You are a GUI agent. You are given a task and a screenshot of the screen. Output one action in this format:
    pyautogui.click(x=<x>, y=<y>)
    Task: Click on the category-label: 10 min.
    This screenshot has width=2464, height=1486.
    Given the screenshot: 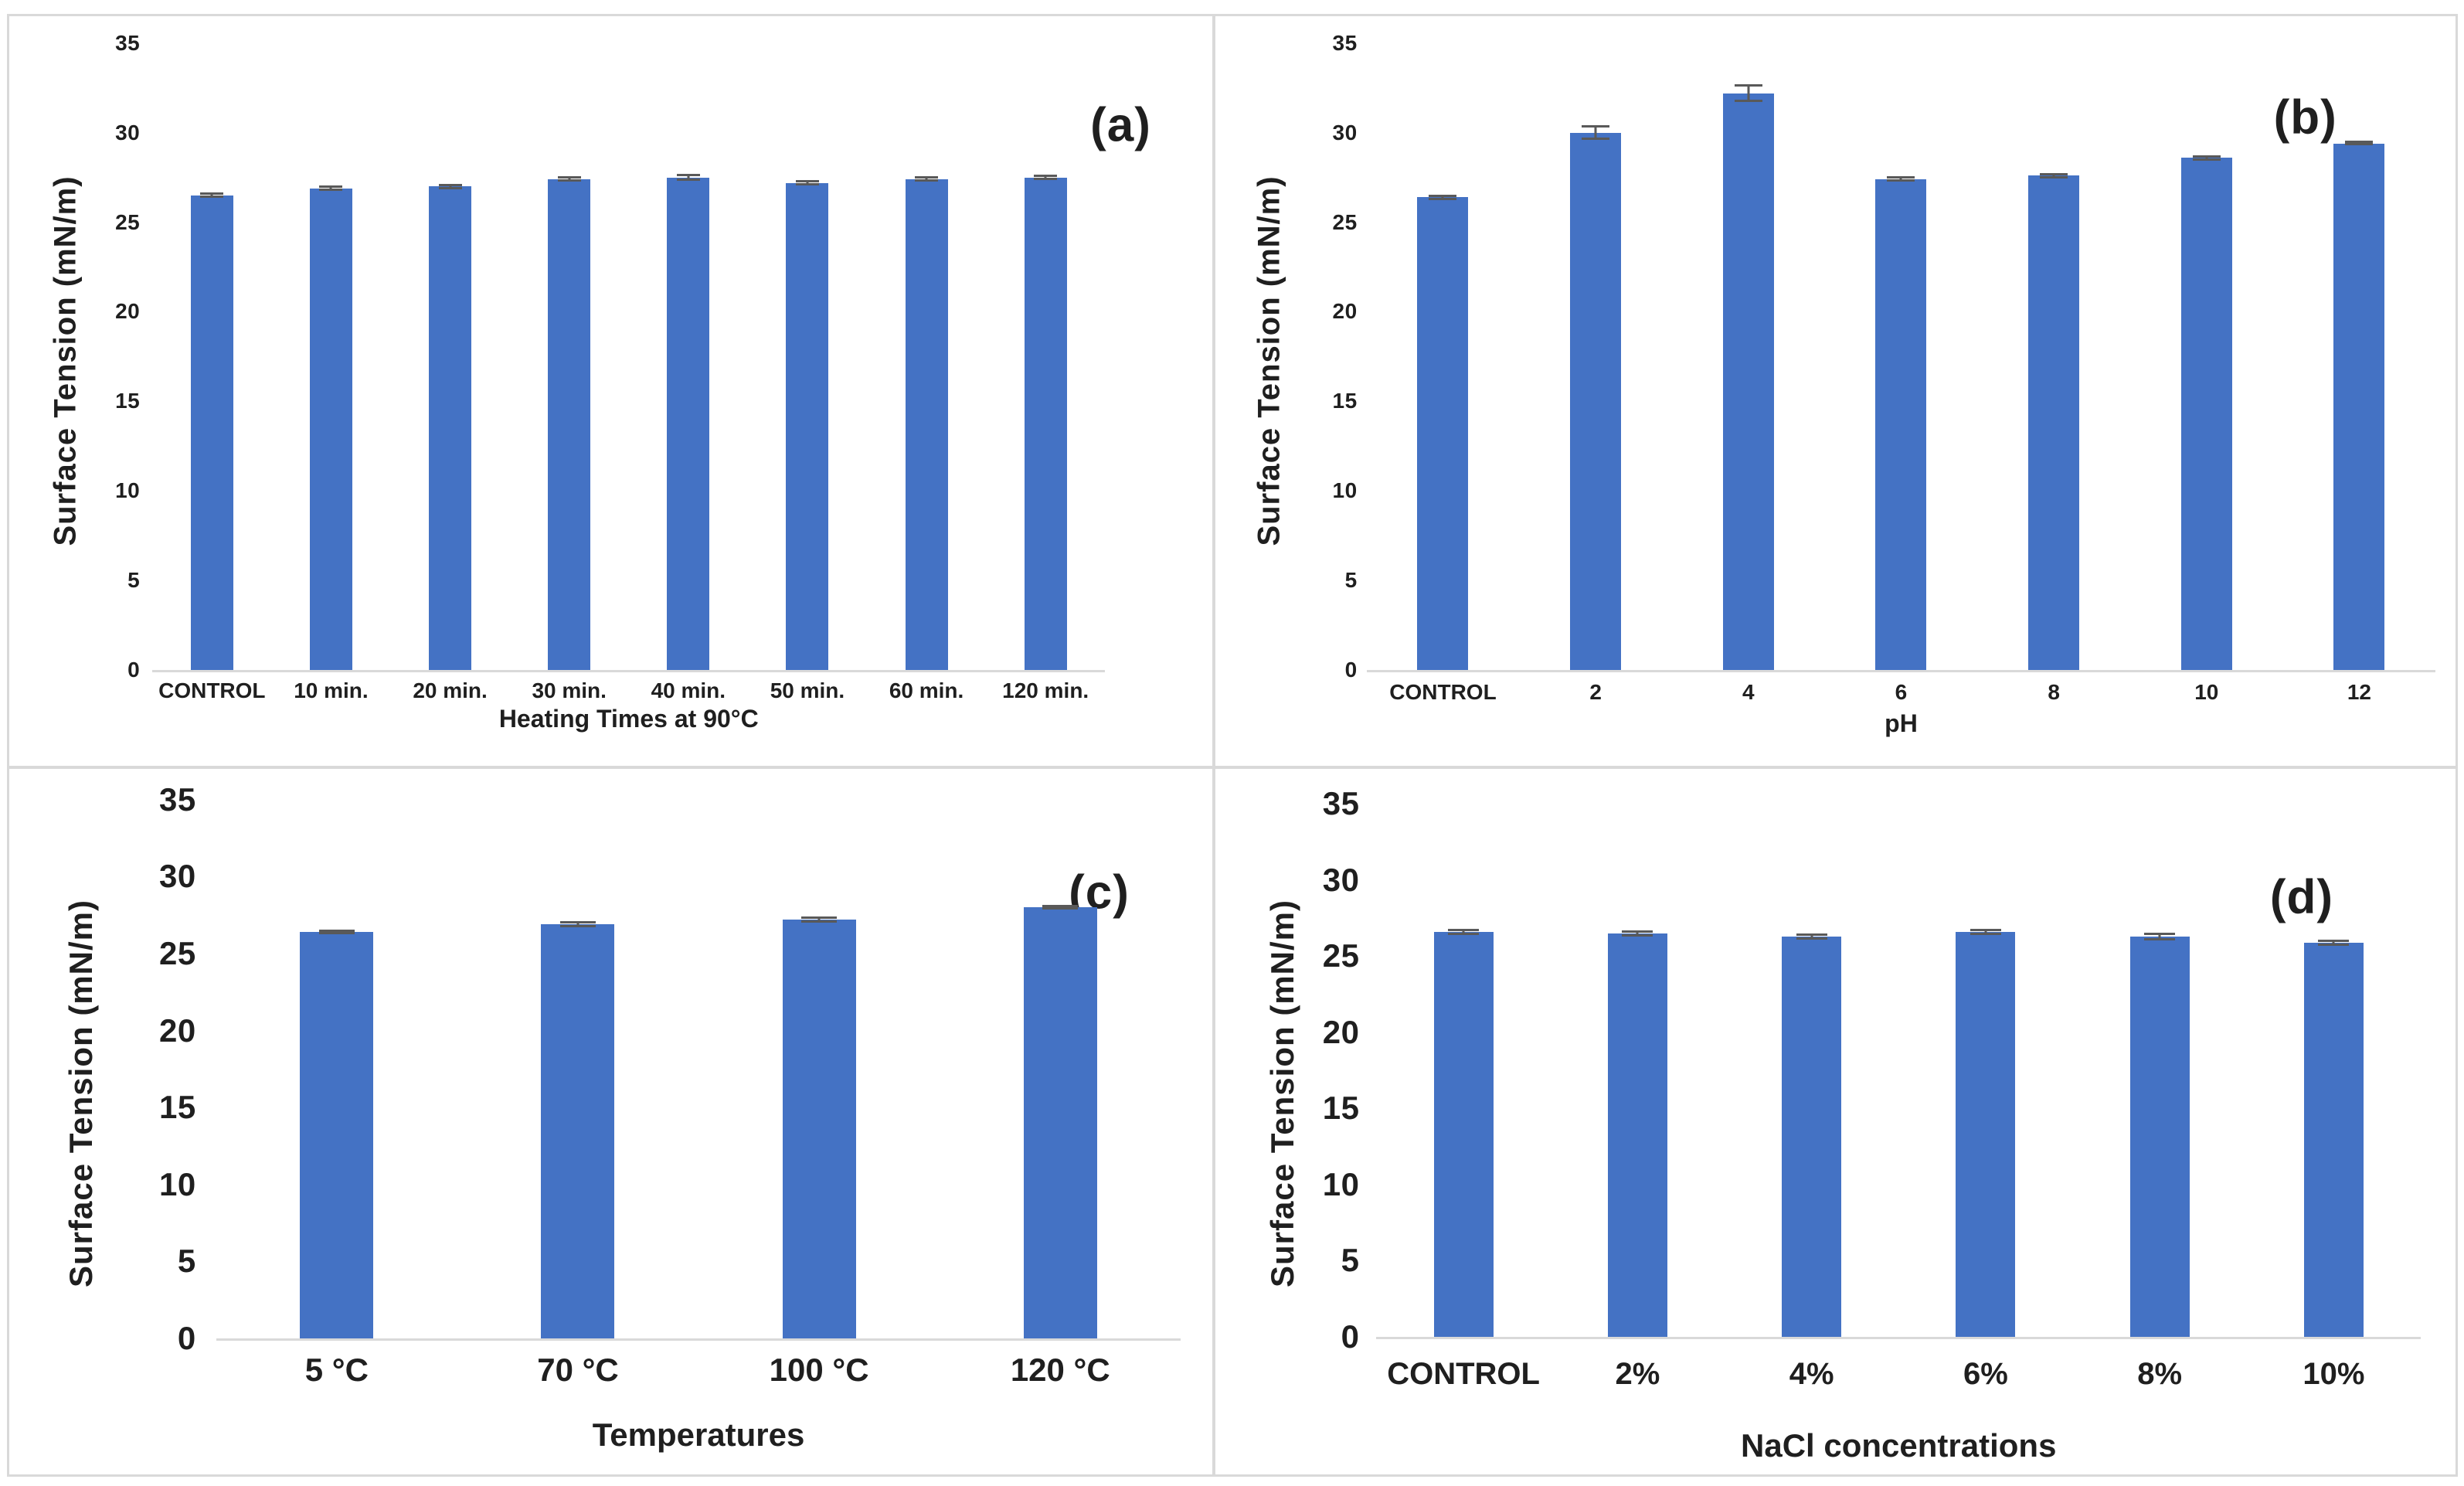 What is the action you would take?
    pyautogui.click(x=331, y=690)
    